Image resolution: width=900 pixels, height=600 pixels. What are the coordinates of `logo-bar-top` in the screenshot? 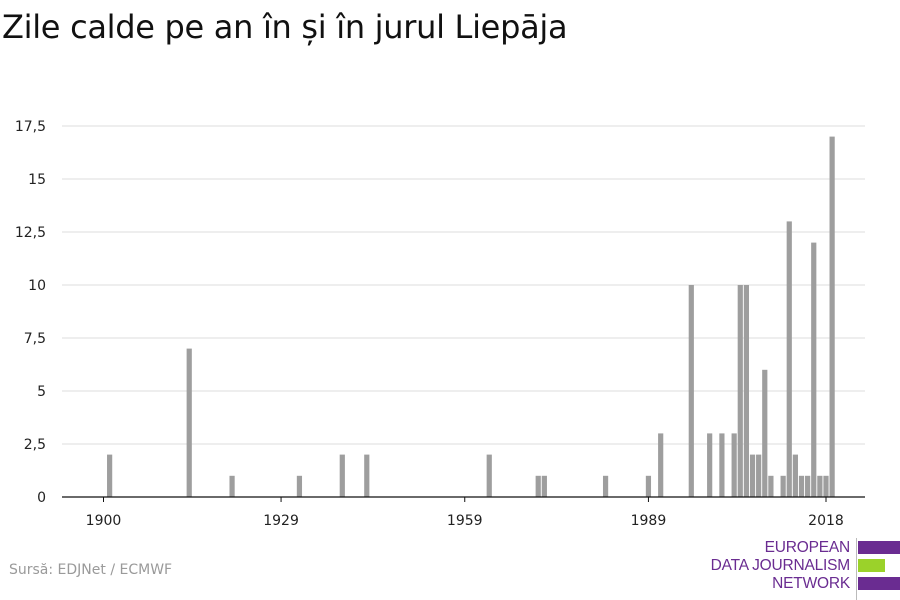 It's located at (879, 547).